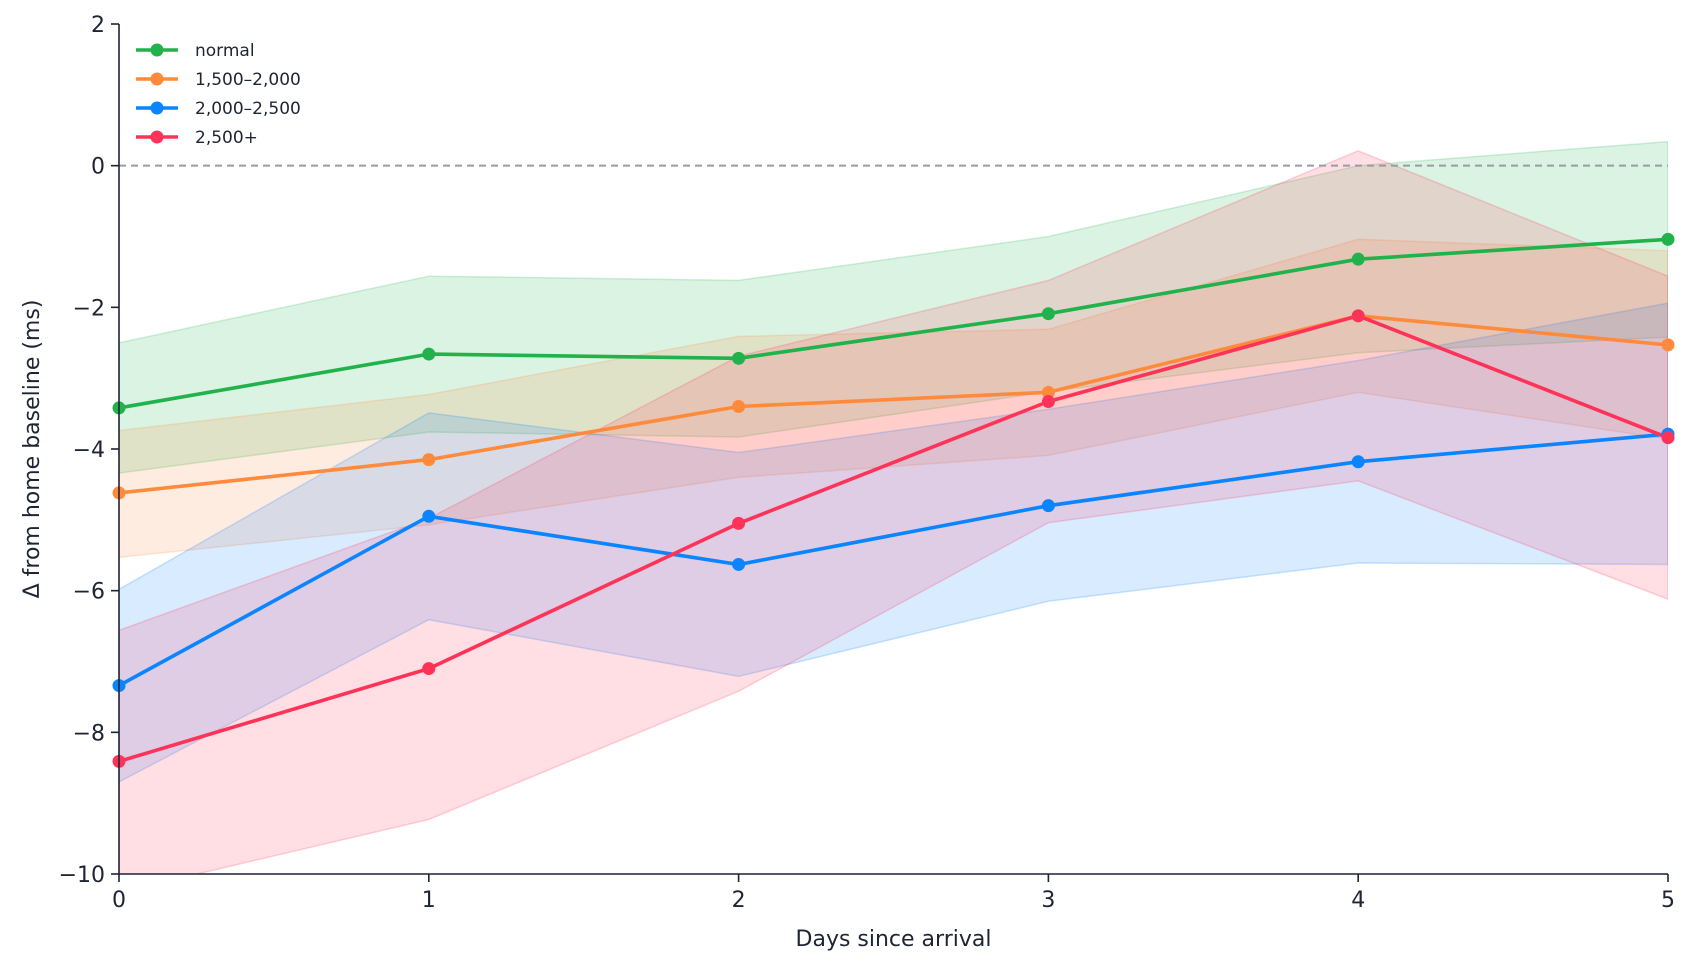  What do you see at coordinates (98, 167) in the screenshot?
I see `y-tick-label: 0` at bounding box center [98, 167].